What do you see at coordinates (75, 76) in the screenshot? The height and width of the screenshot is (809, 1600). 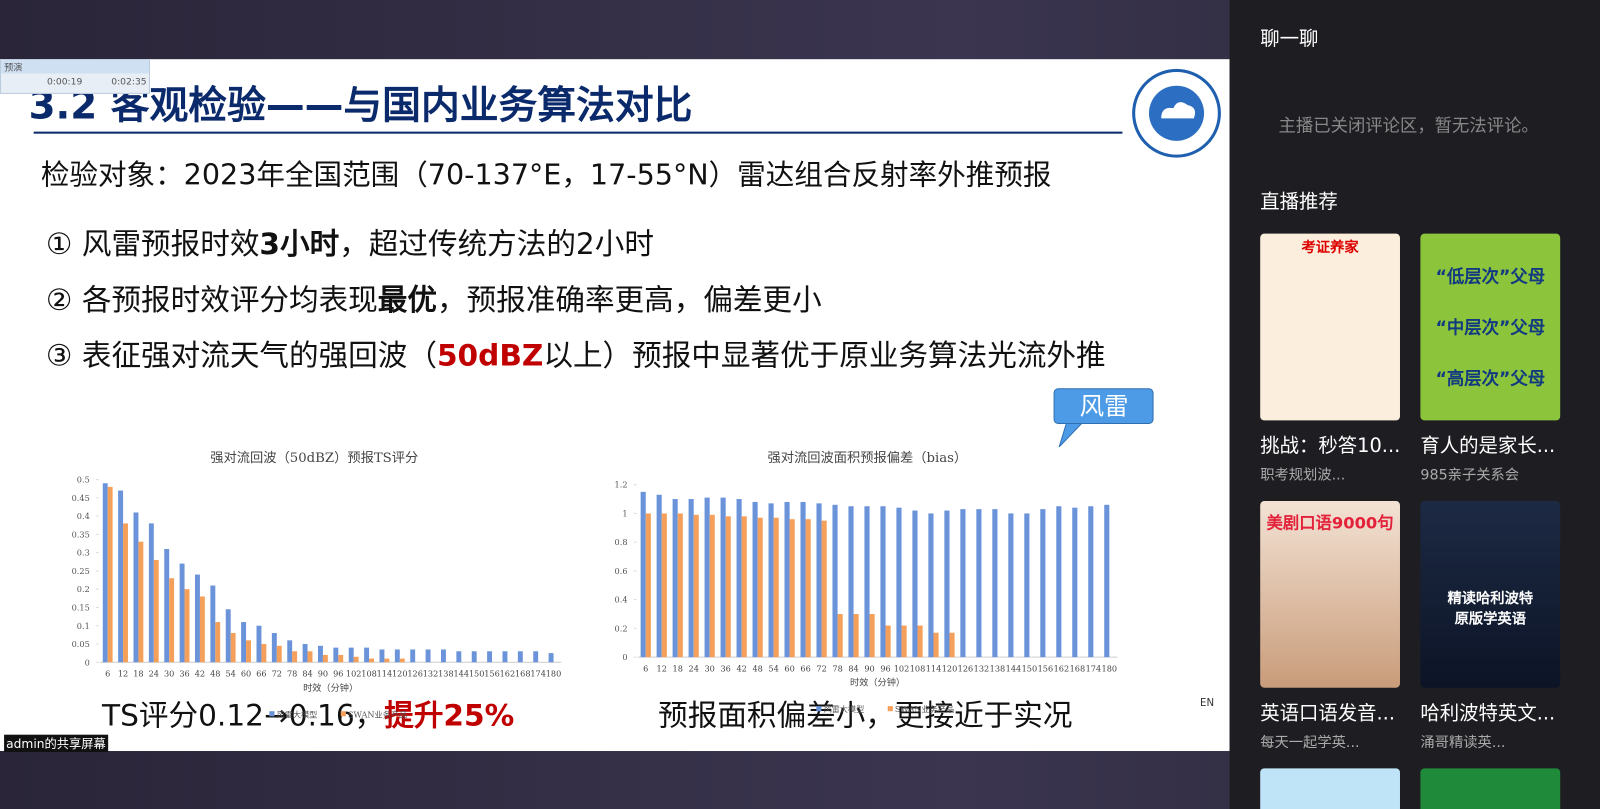 I see `player-overlay: 预演 0:00:19 0:02:35` at bounding box center [75, 76].